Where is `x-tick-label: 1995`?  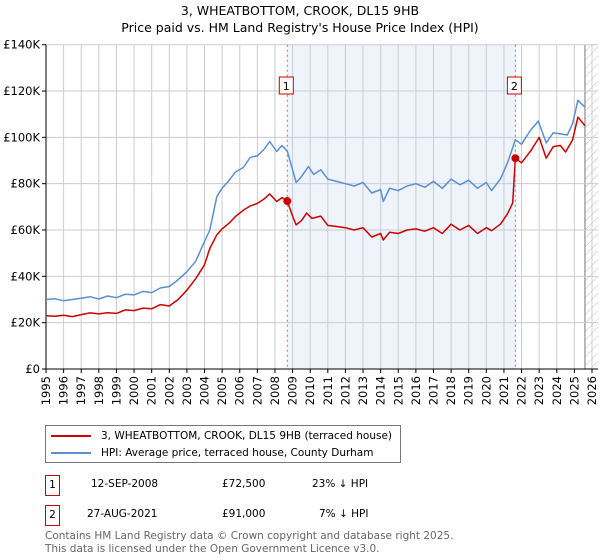 x-tick-label: 1995 is located at coordinates (46, 390).